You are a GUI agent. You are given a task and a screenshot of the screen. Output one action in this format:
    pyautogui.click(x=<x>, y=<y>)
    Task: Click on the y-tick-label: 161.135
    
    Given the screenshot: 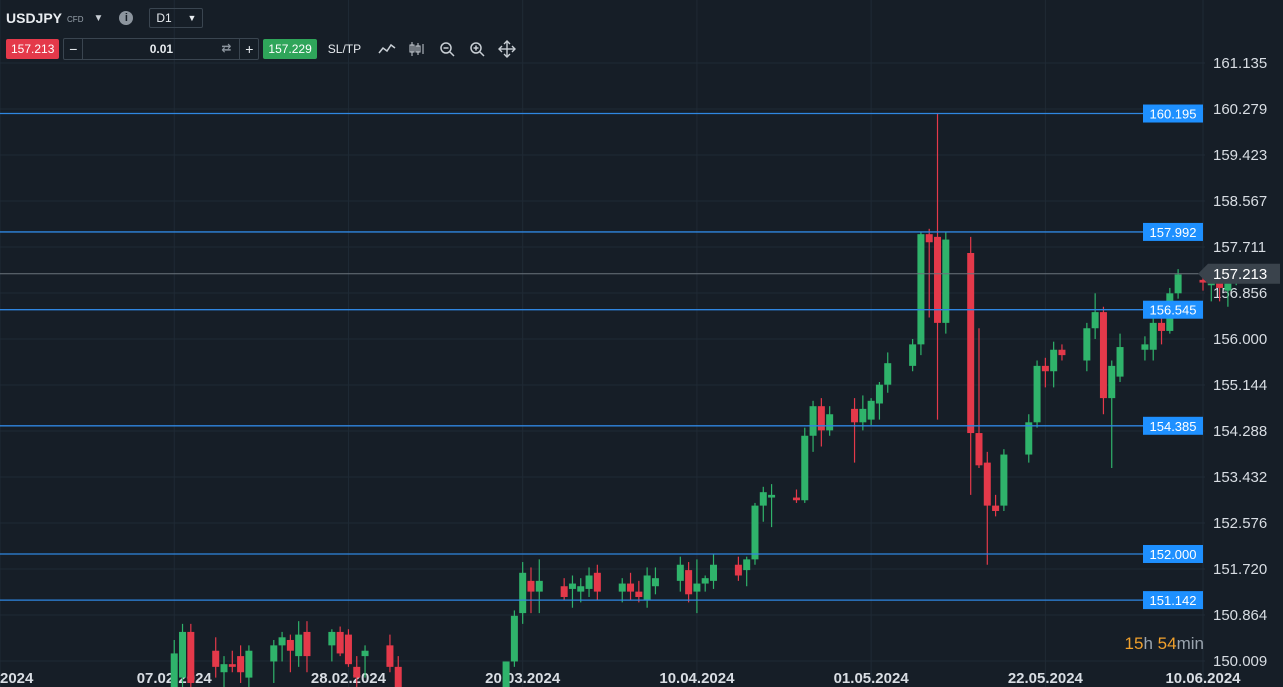 What is the action you would take?
    pyautogui.click(x=1240, y=63)
    